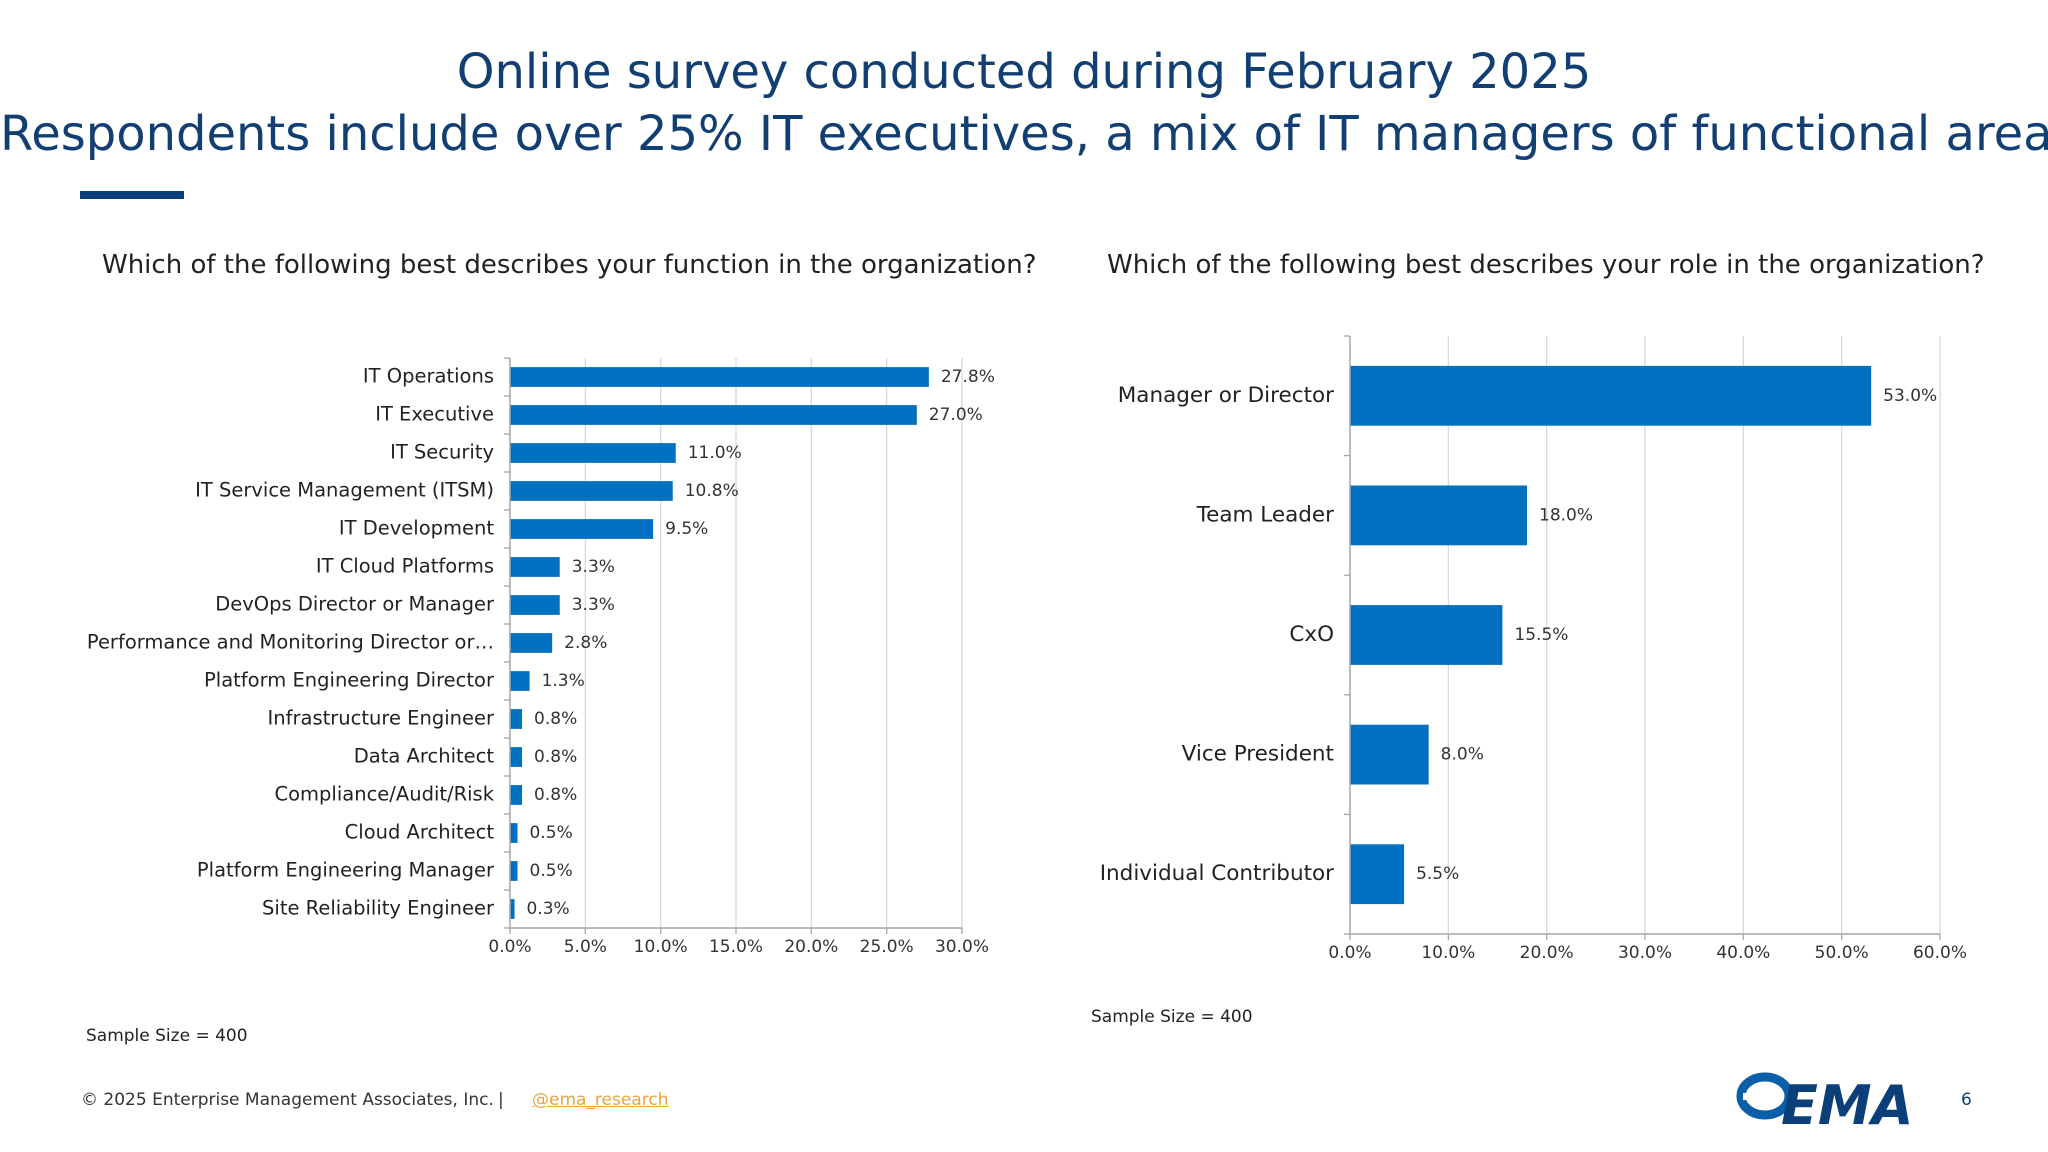 The height and width of the screenshot is (1152, 2048). I want to click on ema-logo-text: EMA, so click(1845, 1103).